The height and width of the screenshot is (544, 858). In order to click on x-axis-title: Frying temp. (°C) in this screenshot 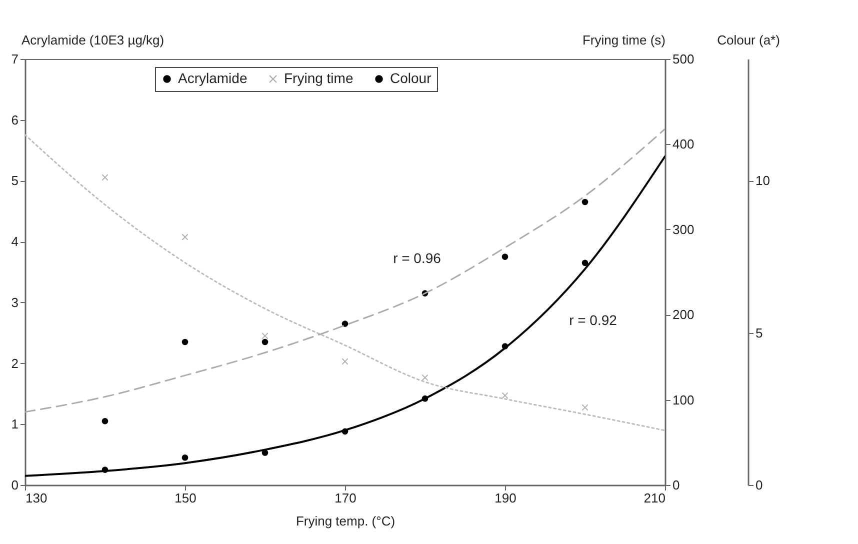, I will do `click(346, 521)`.